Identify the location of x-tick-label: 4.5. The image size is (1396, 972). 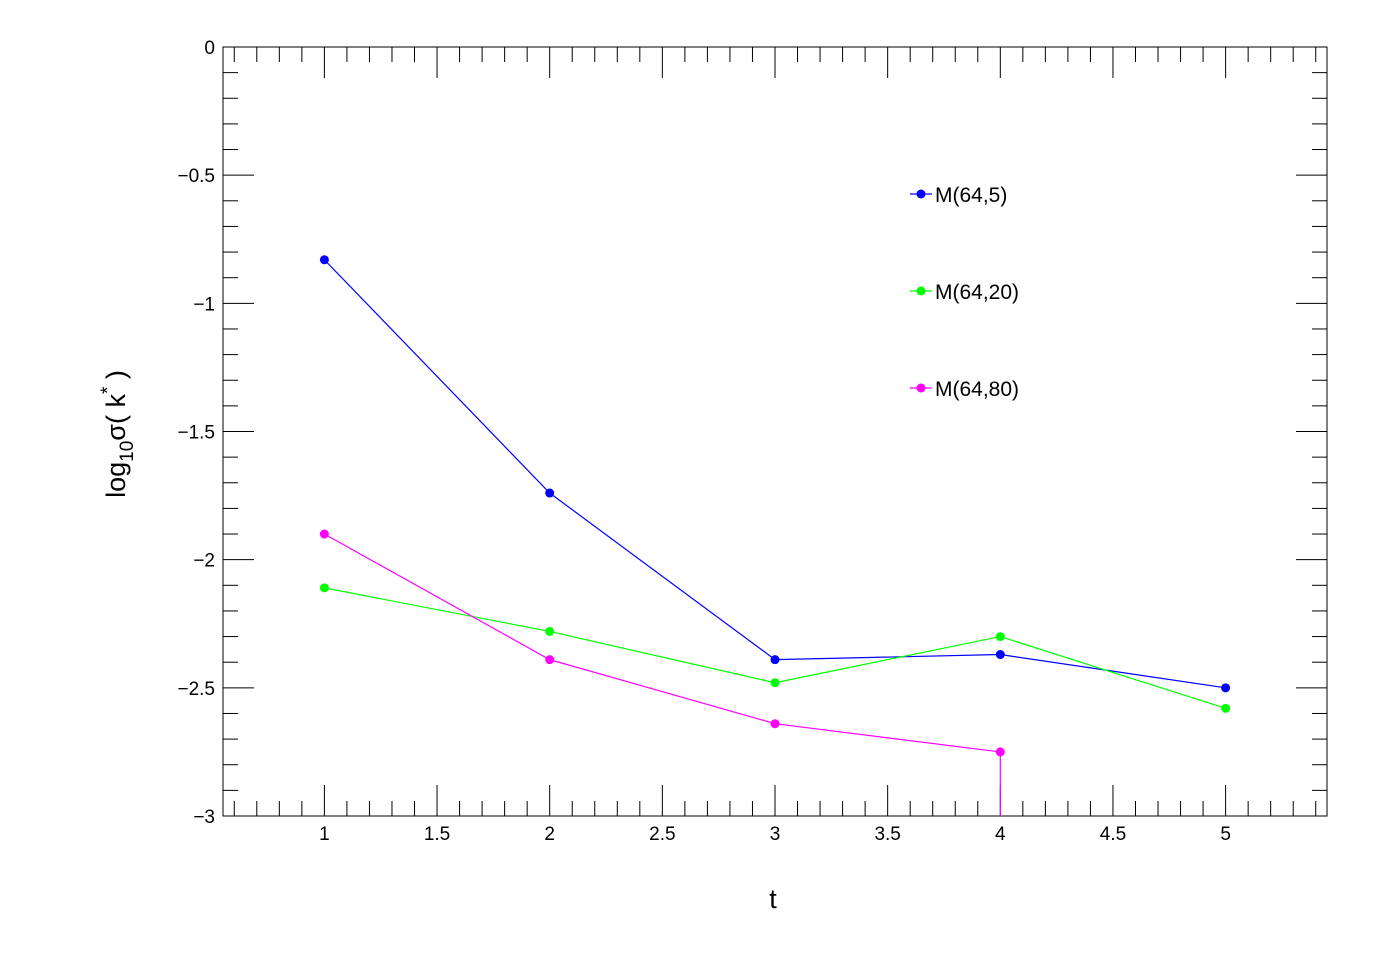
(1113, 834).